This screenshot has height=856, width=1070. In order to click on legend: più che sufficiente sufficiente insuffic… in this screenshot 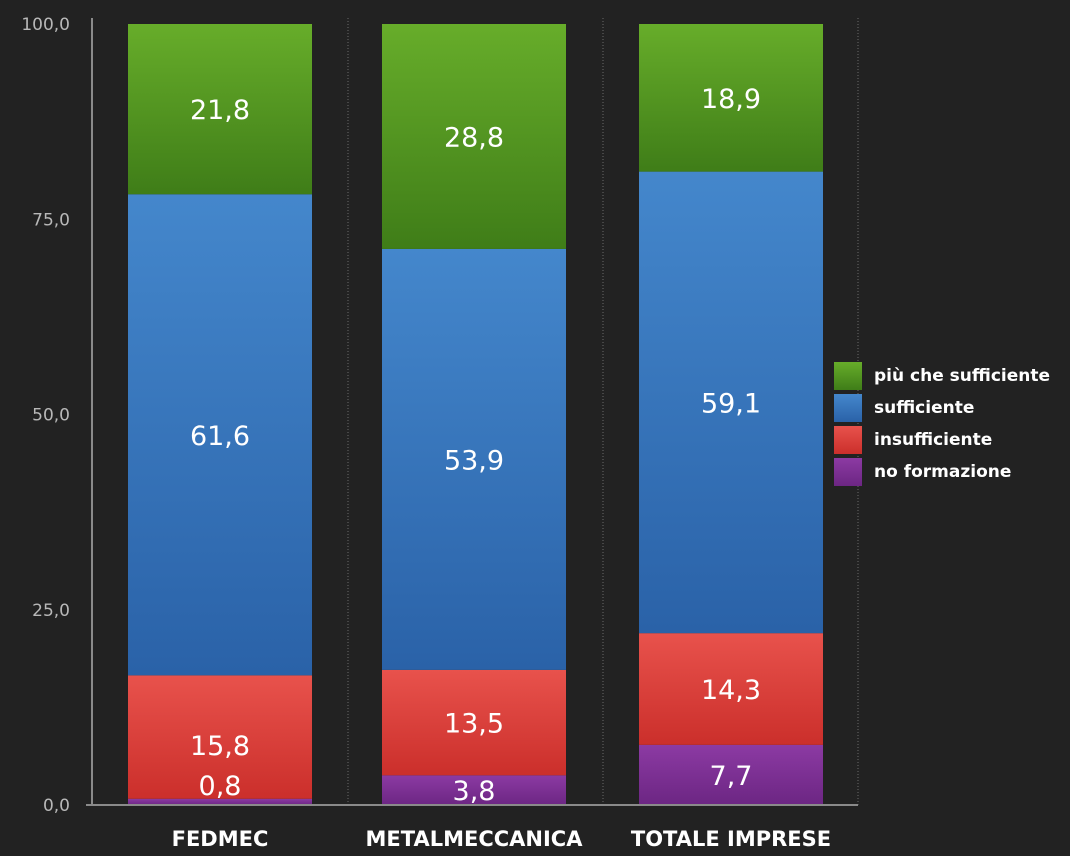, I will do `click(942, 424)`.